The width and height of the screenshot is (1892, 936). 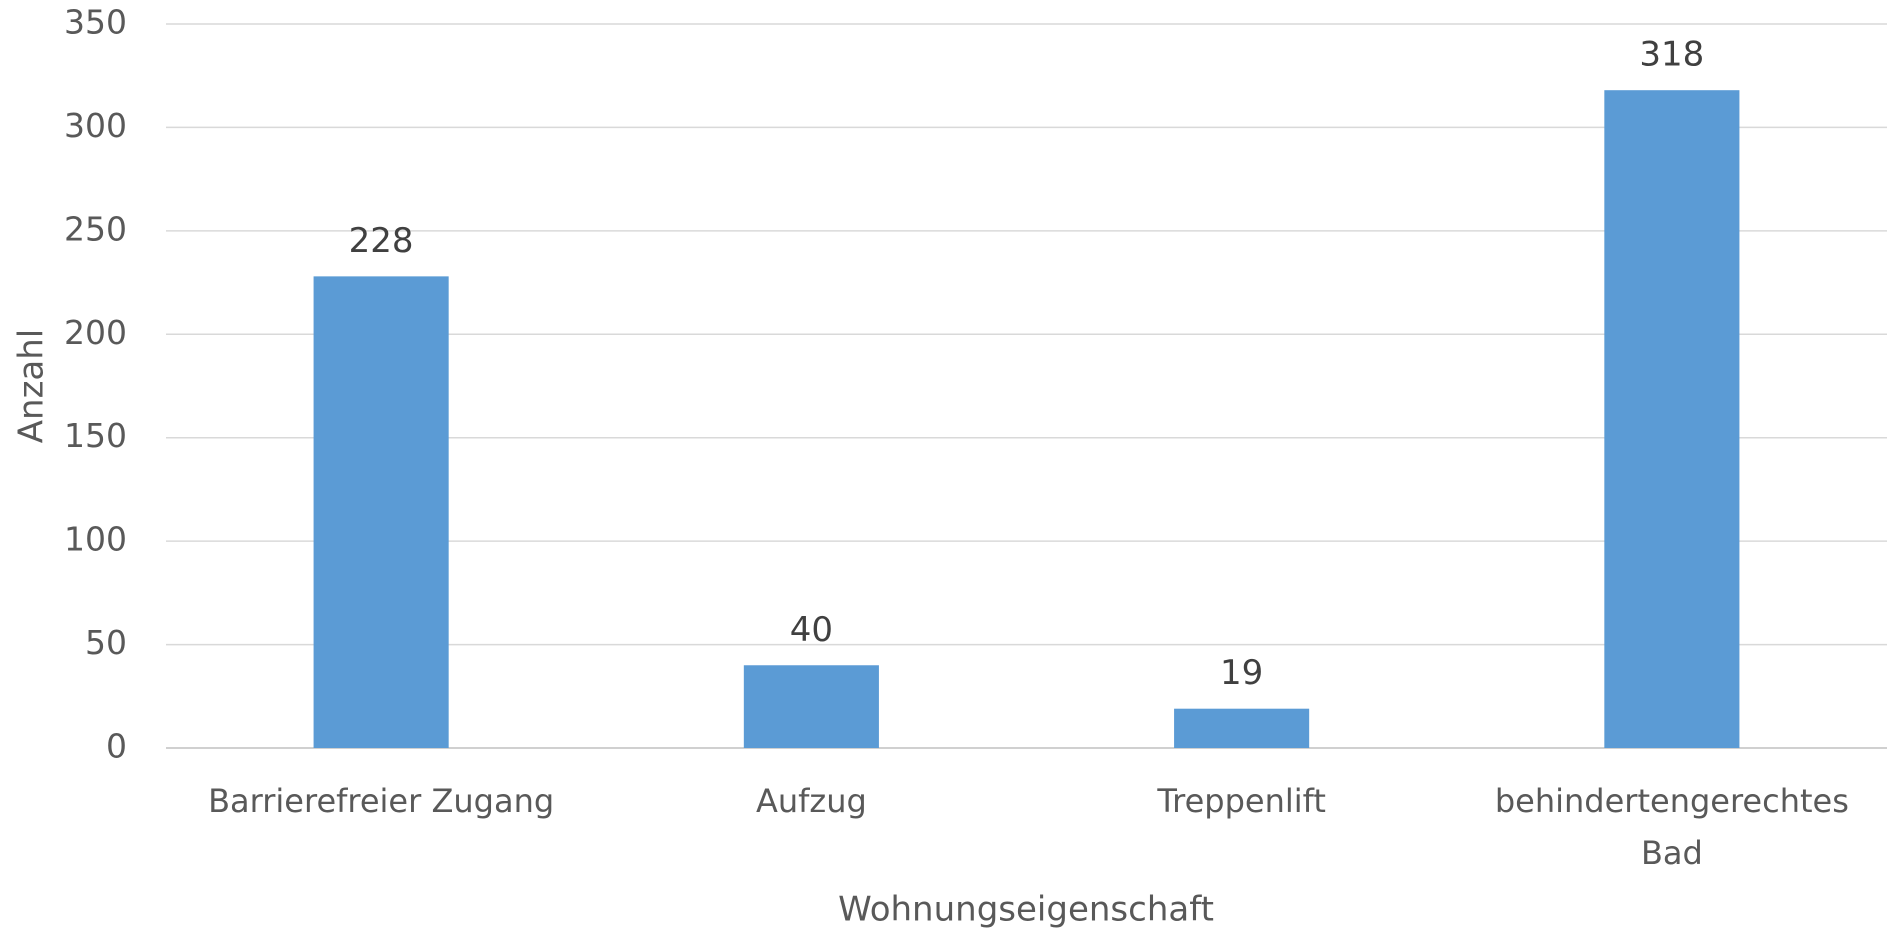 I want to click on data-label: 40, so click(x=811, y=630).